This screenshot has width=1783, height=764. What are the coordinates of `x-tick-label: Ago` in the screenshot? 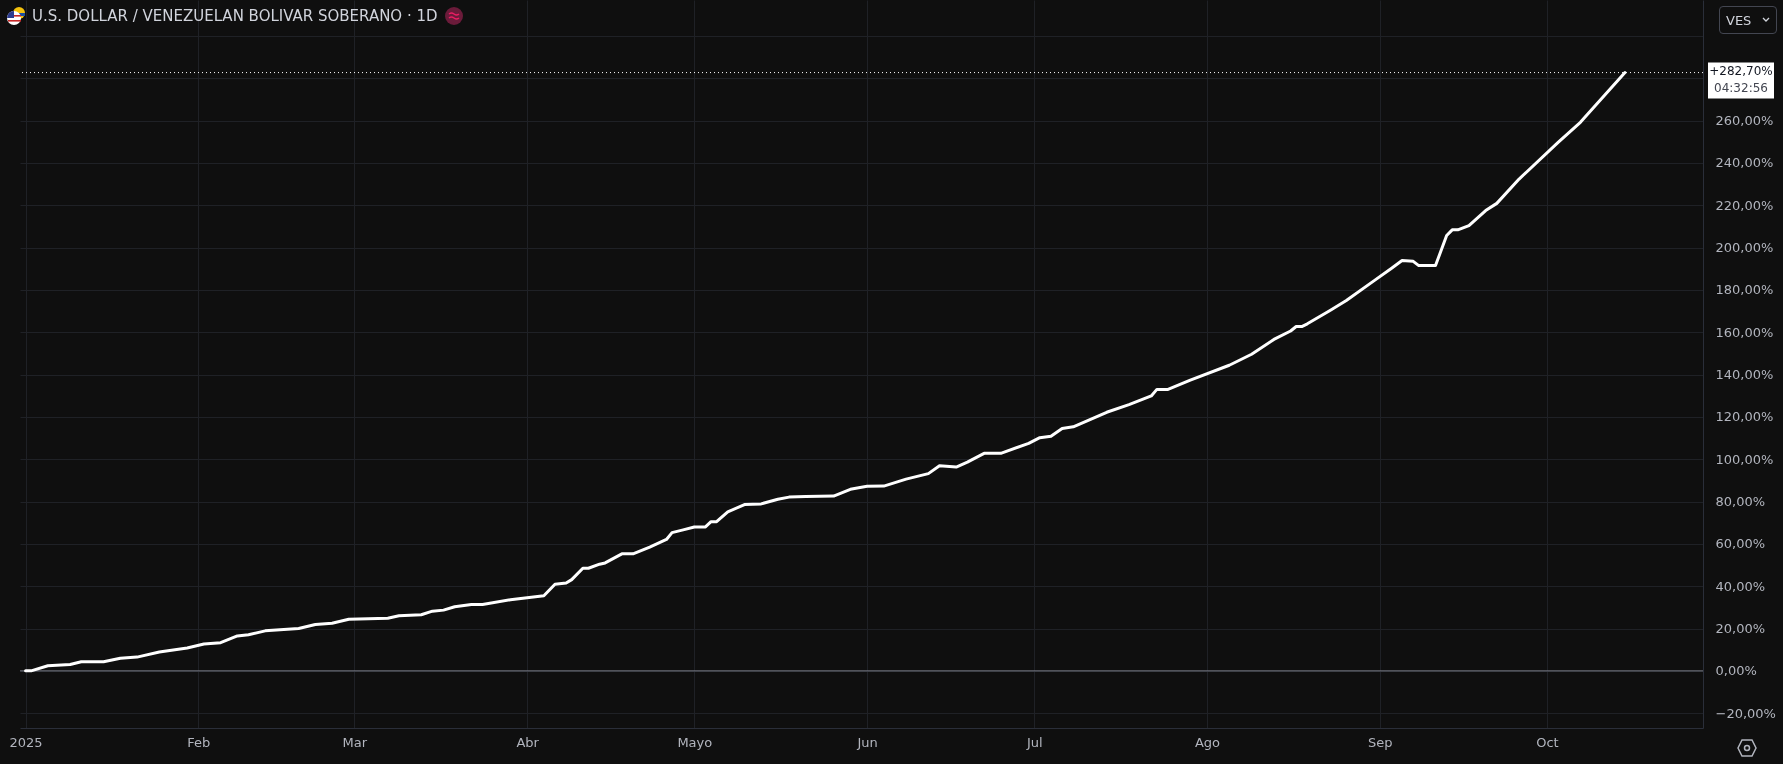 It's located at (1207, 742).